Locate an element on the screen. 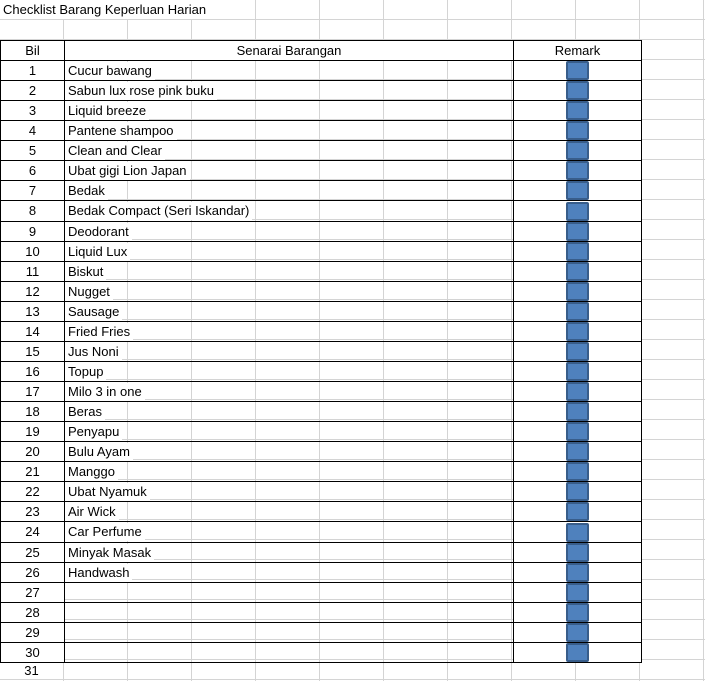  item-cell: Sausage is located at coordinates (289, 311).